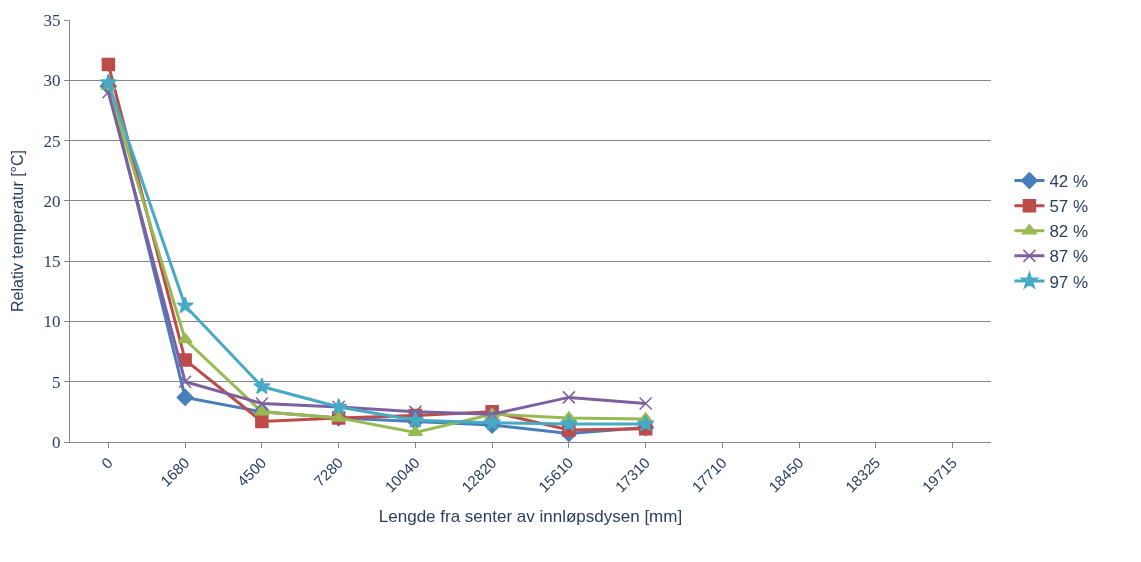  What do you see at coordinates (106, 462) in the screenshot?
I see `x-tick-label: 0` at bounding box center [106, 462].